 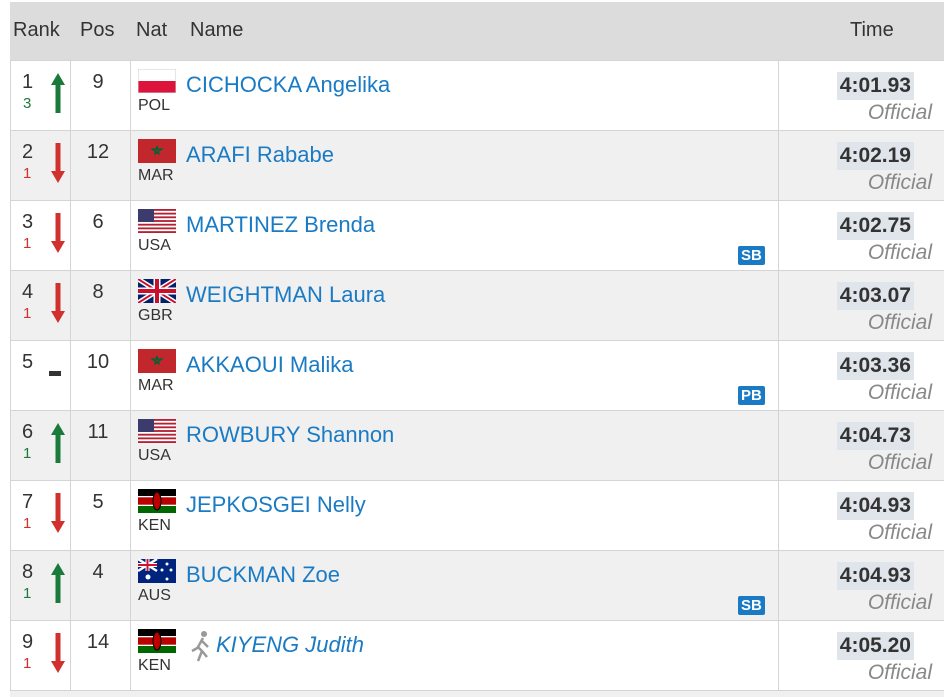 I want to click on athlete-name: JEPKOSGEI Nelly, so click(x=276, y=504).